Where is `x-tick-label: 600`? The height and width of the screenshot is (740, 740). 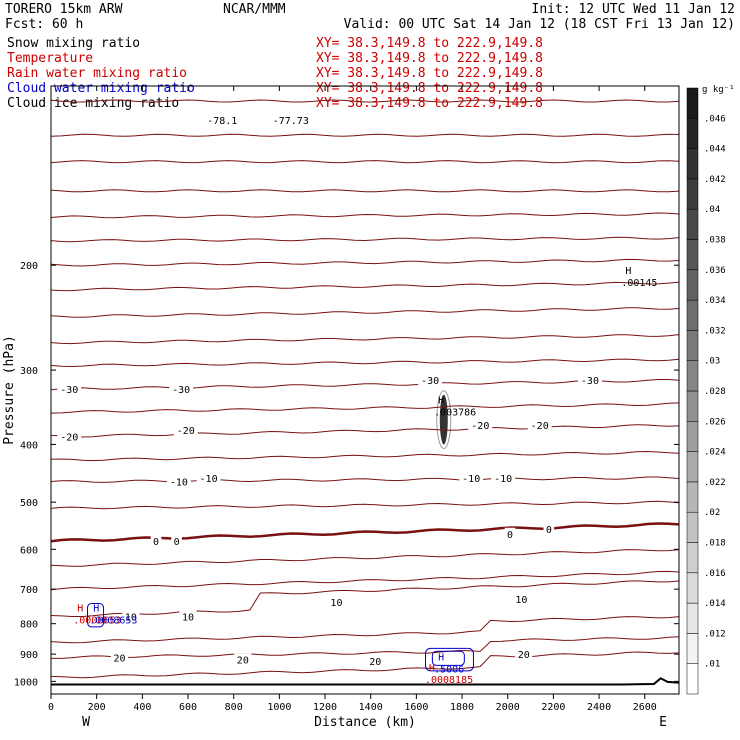 x-tick-label: 600 is located at coordinates (188, 707).